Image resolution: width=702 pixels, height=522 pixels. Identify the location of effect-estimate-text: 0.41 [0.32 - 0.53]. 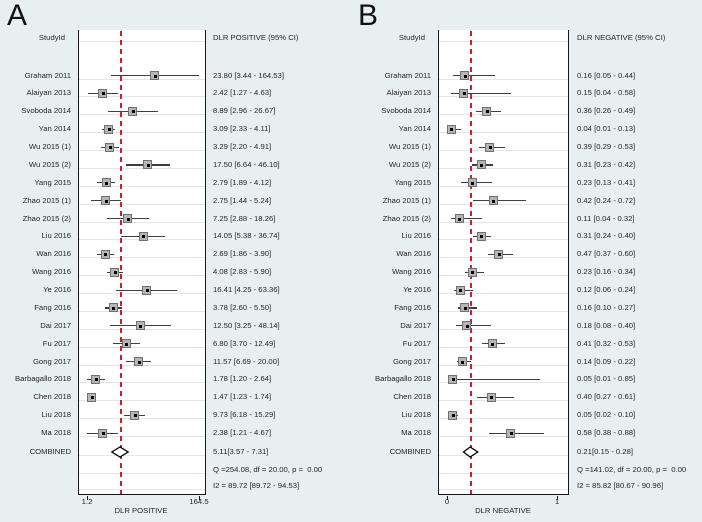
(606, 343).